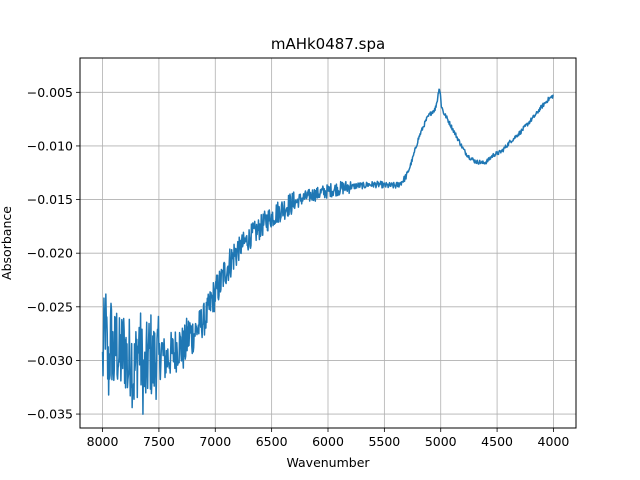 The height and width of the screenshot is (480, 640). I want to click on y-tick-label: −0.005, so click(50, 92).